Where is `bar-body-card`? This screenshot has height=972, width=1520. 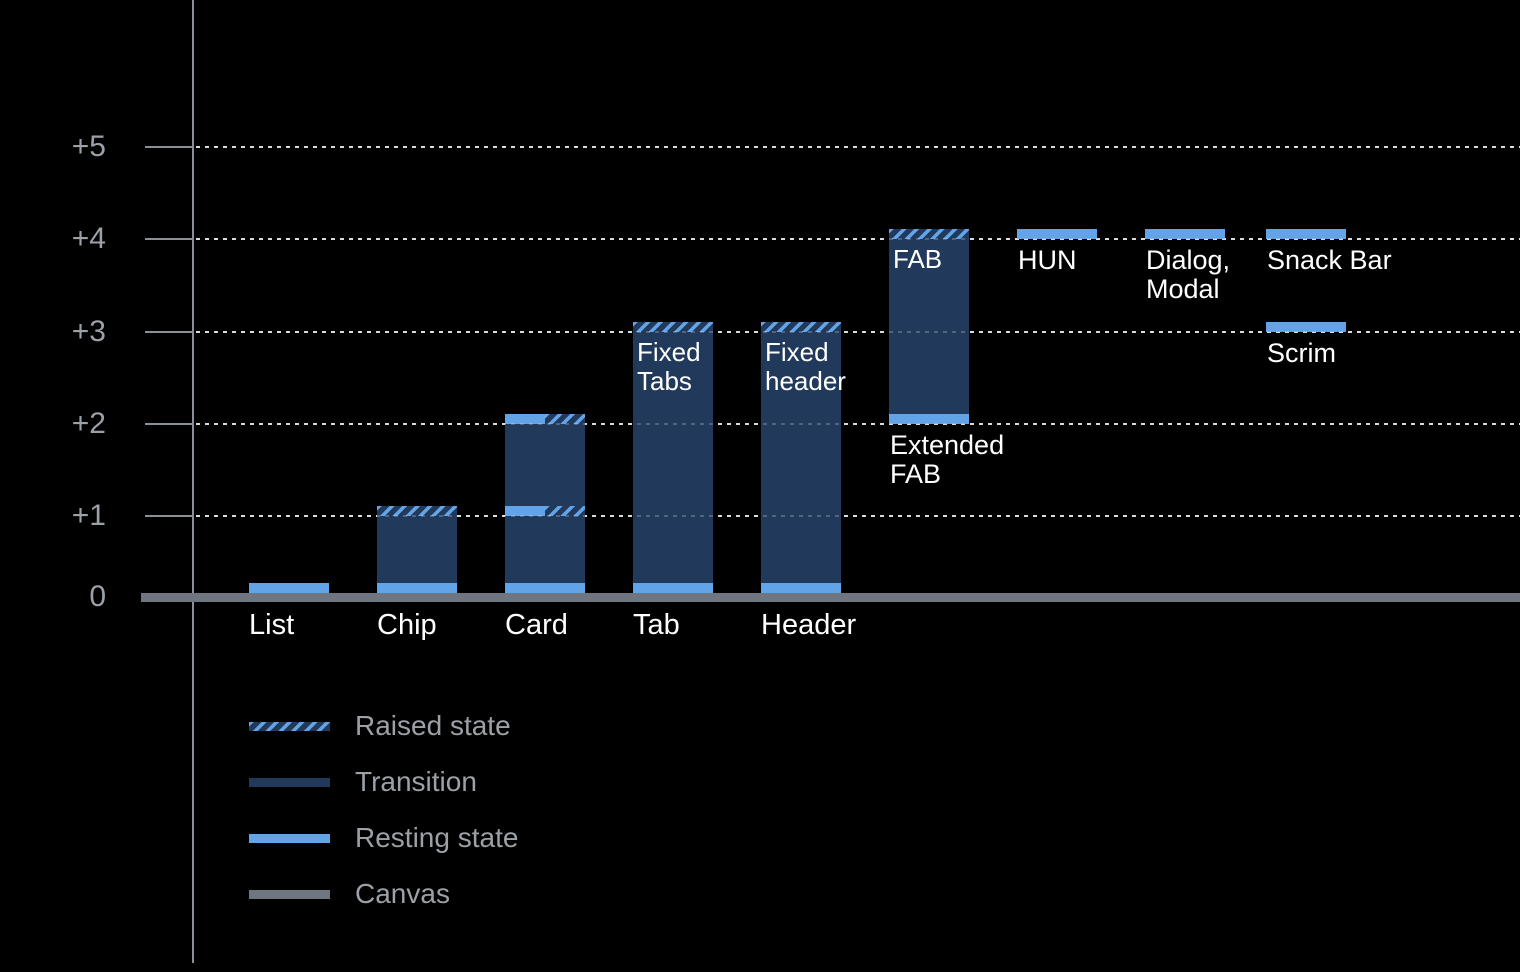 bar-body-card is located at coordinates (545, 503).